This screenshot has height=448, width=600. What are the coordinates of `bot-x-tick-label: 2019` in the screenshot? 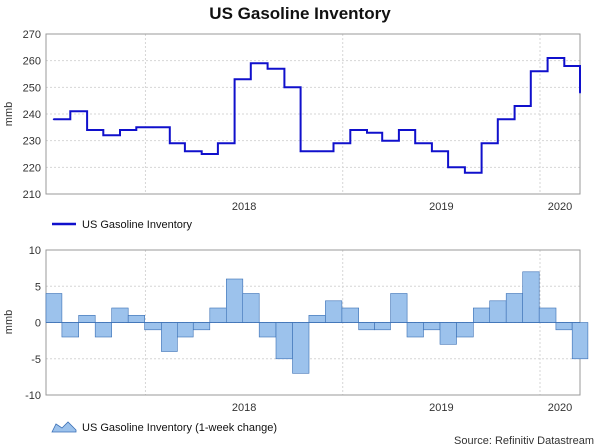 It's located at (441, 408).